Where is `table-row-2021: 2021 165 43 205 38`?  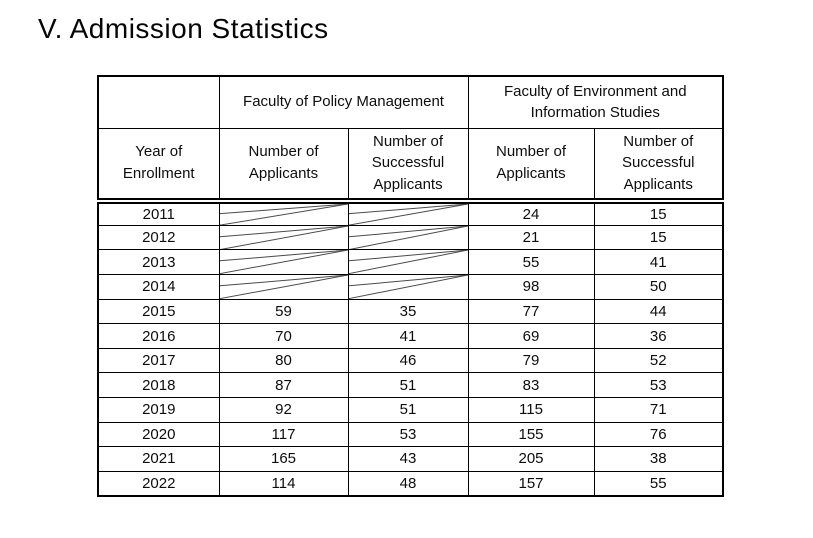 table-row-2021: 2021 165 43 205 38 is located at coordinates (410, 459).